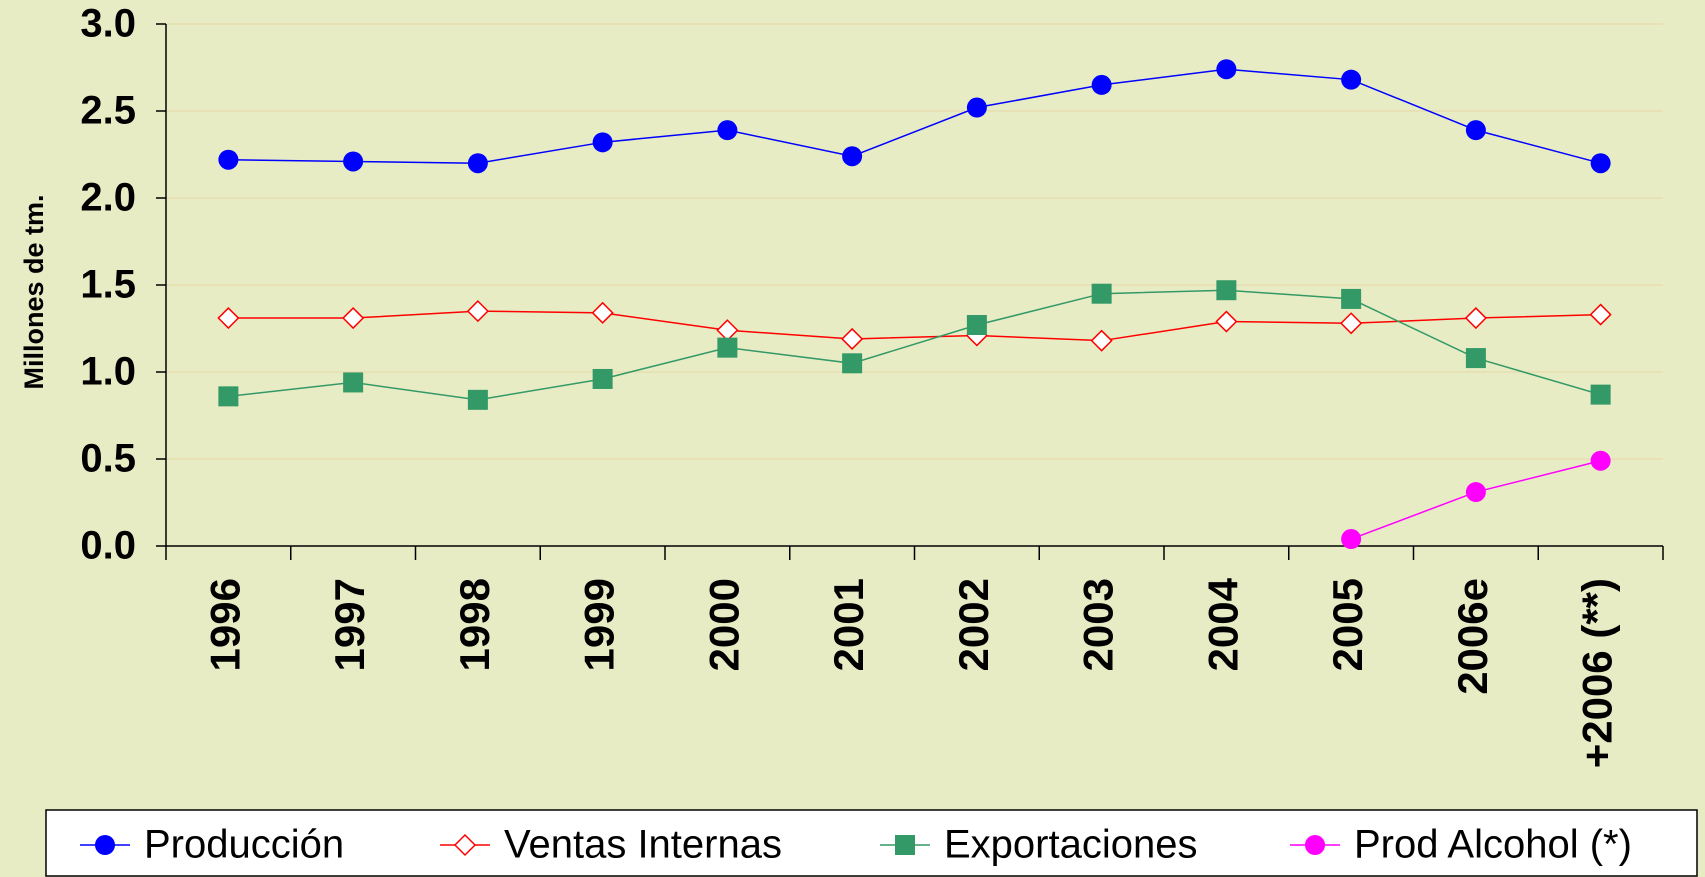  I want to click on legend-label: Producción, so click(244, 845).